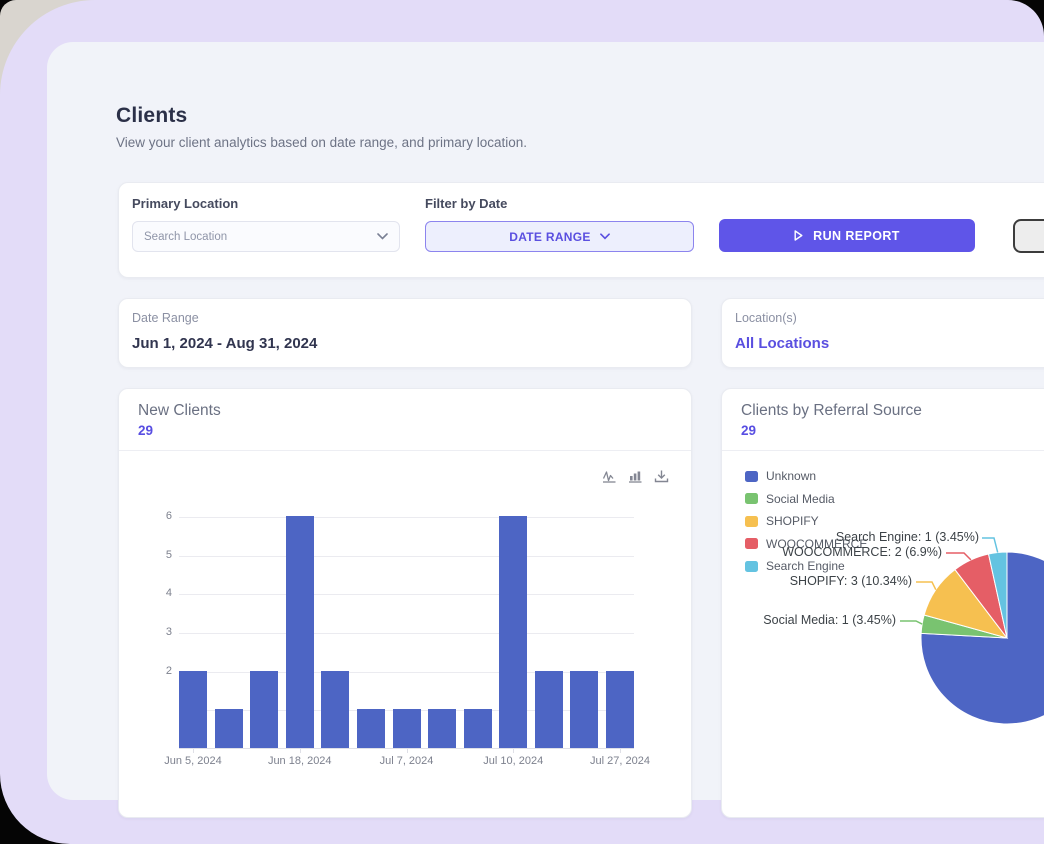 Image resolution: width=1044 pixels, height=844 pixels. Describe the element at coordinates (791, 476) in the screenshot. I see `legend-label: Unknown` at that location.